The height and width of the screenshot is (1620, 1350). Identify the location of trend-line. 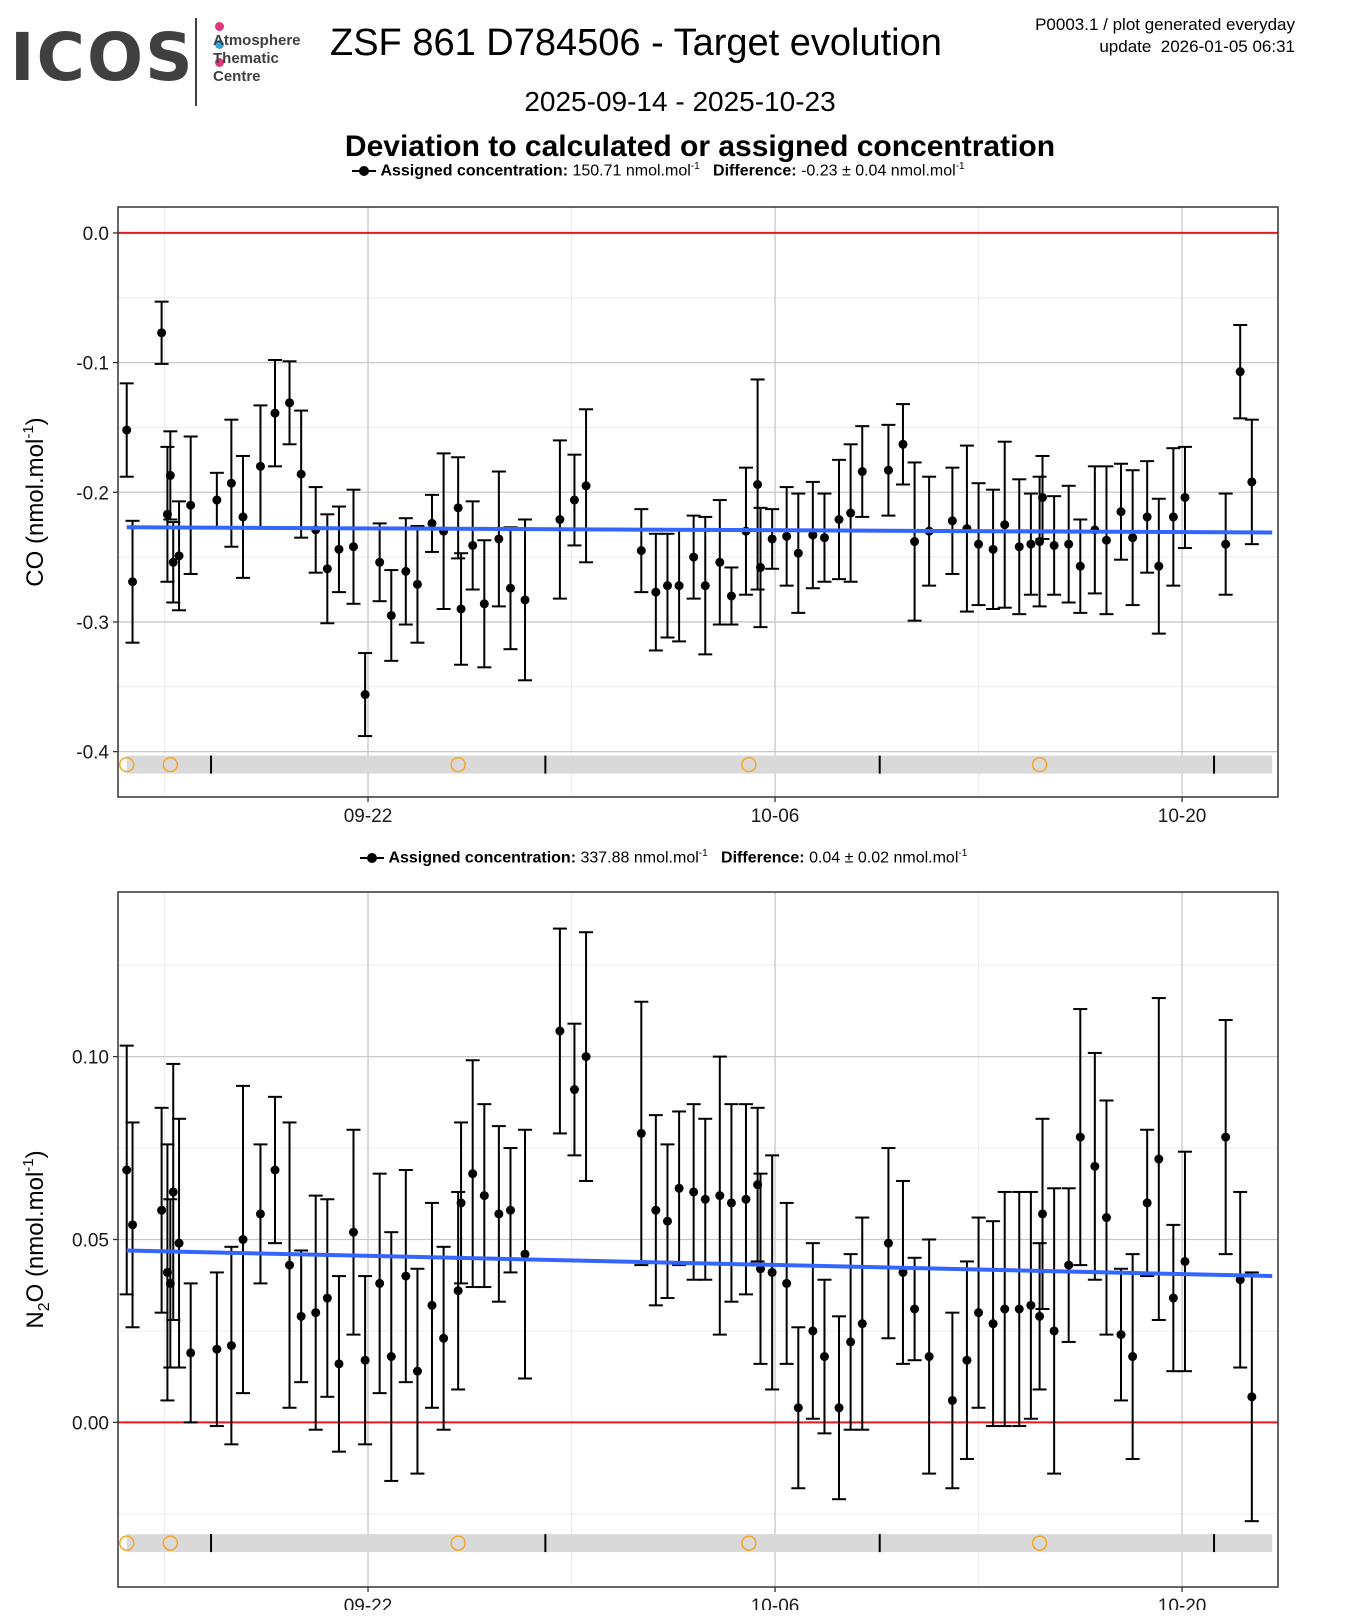
(699, 1263).